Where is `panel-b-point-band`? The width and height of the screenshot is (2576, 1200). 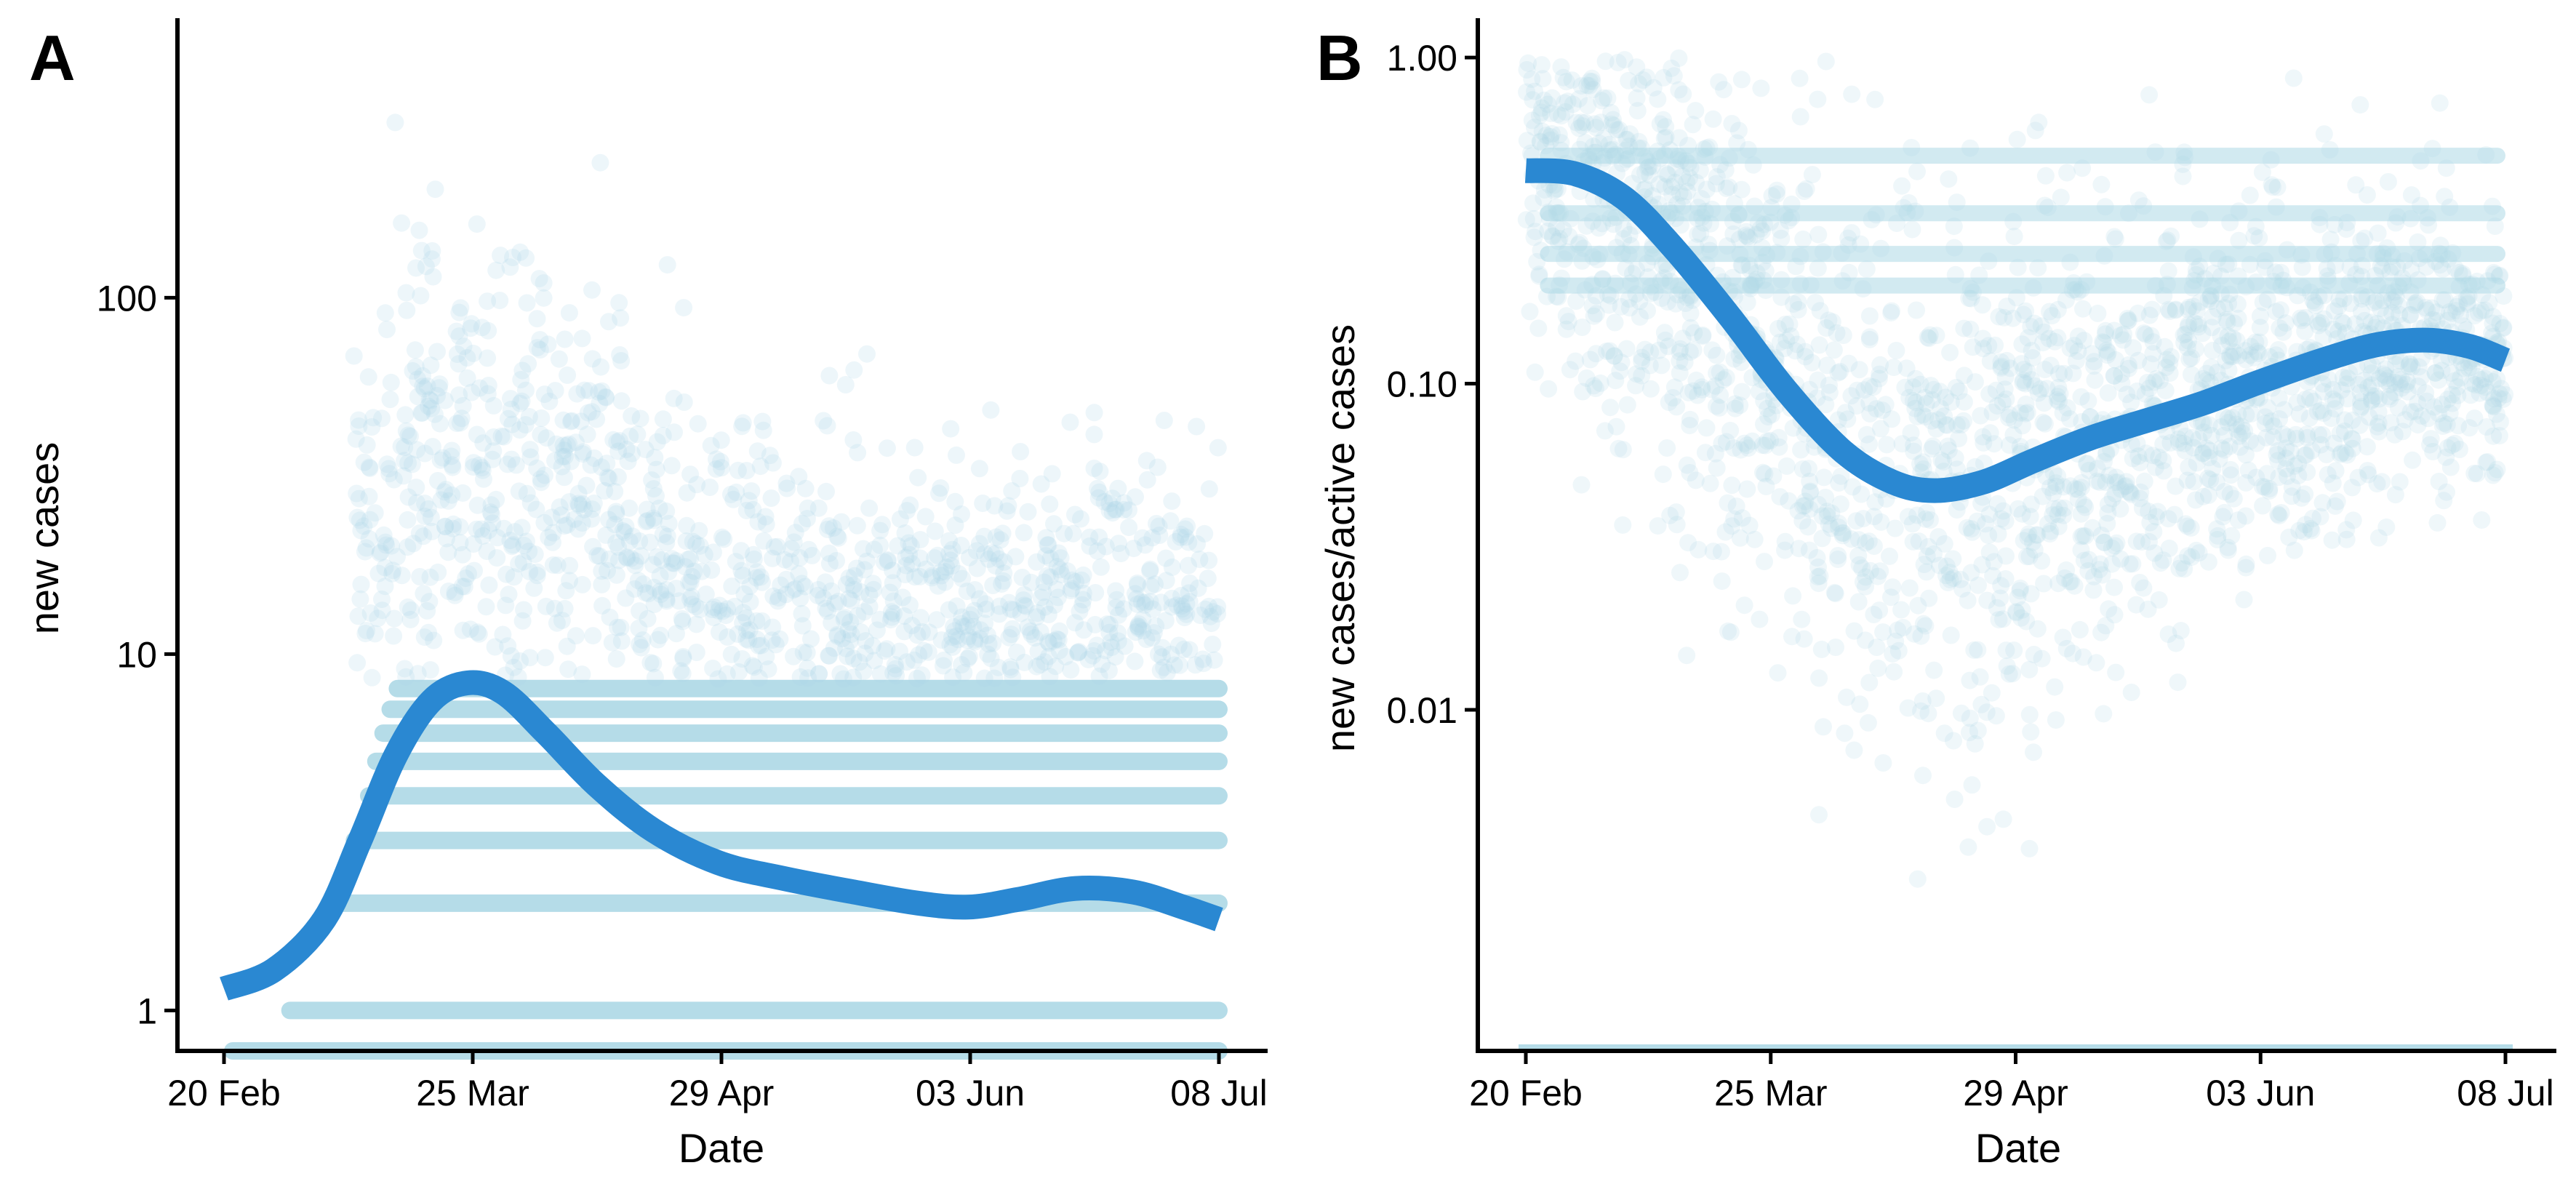 panel-b-point-band is located at coordinates (2022, 213).